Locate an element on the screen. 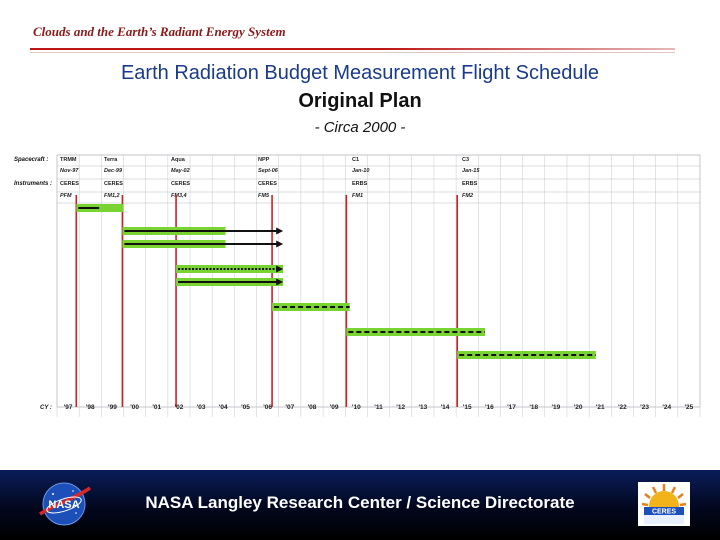 Image resolution: width=720 pixels, height=540 pixels. year-label: '24 is located at coordinates (666, 407).